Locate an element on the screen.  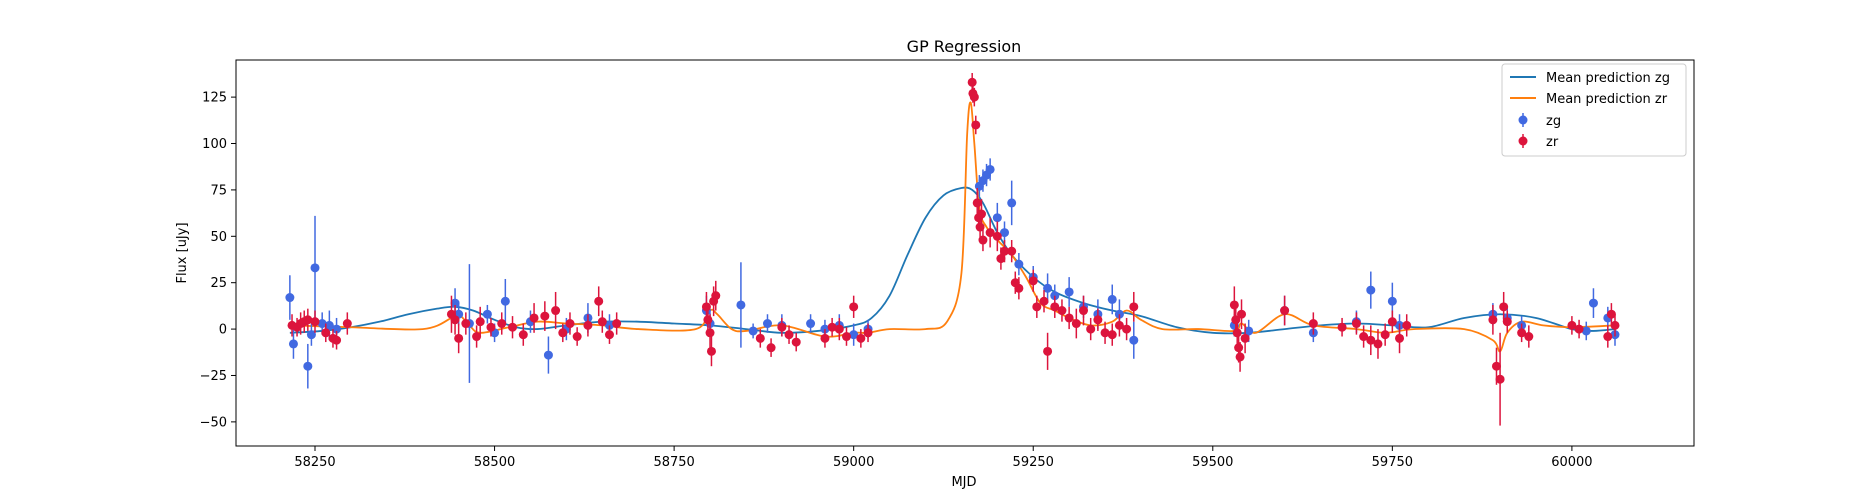
y-tick-label-2: 0 is located at coordinates (223, 330).